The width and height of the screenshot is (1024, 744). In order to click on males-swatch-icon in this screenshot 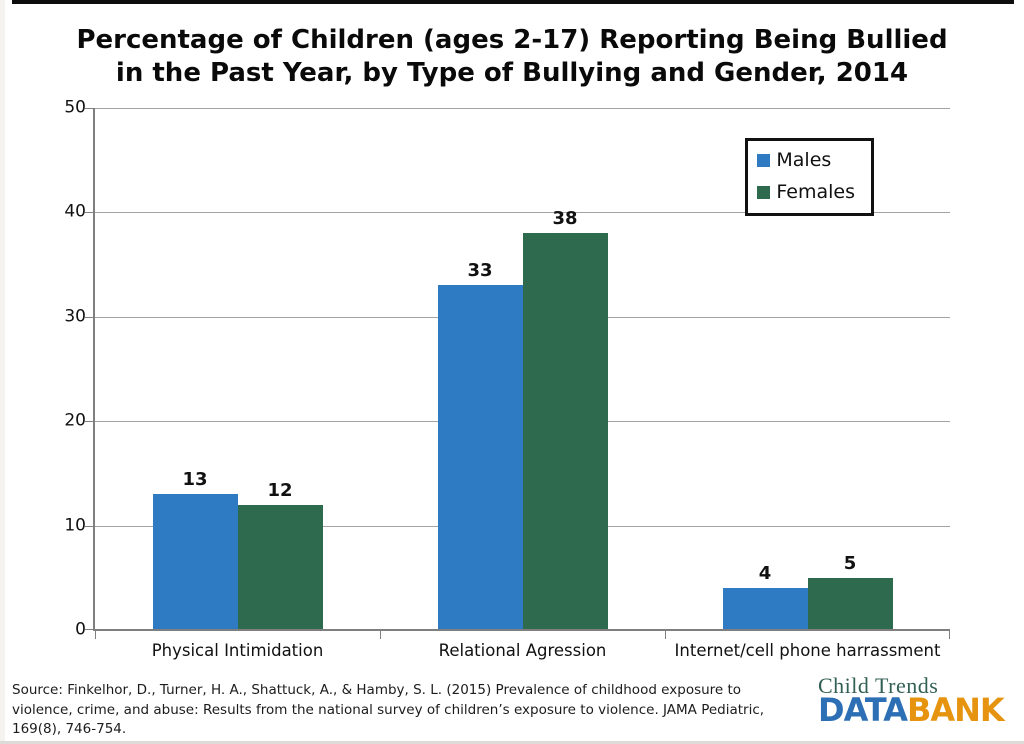, I will do `click(764, 160)`.